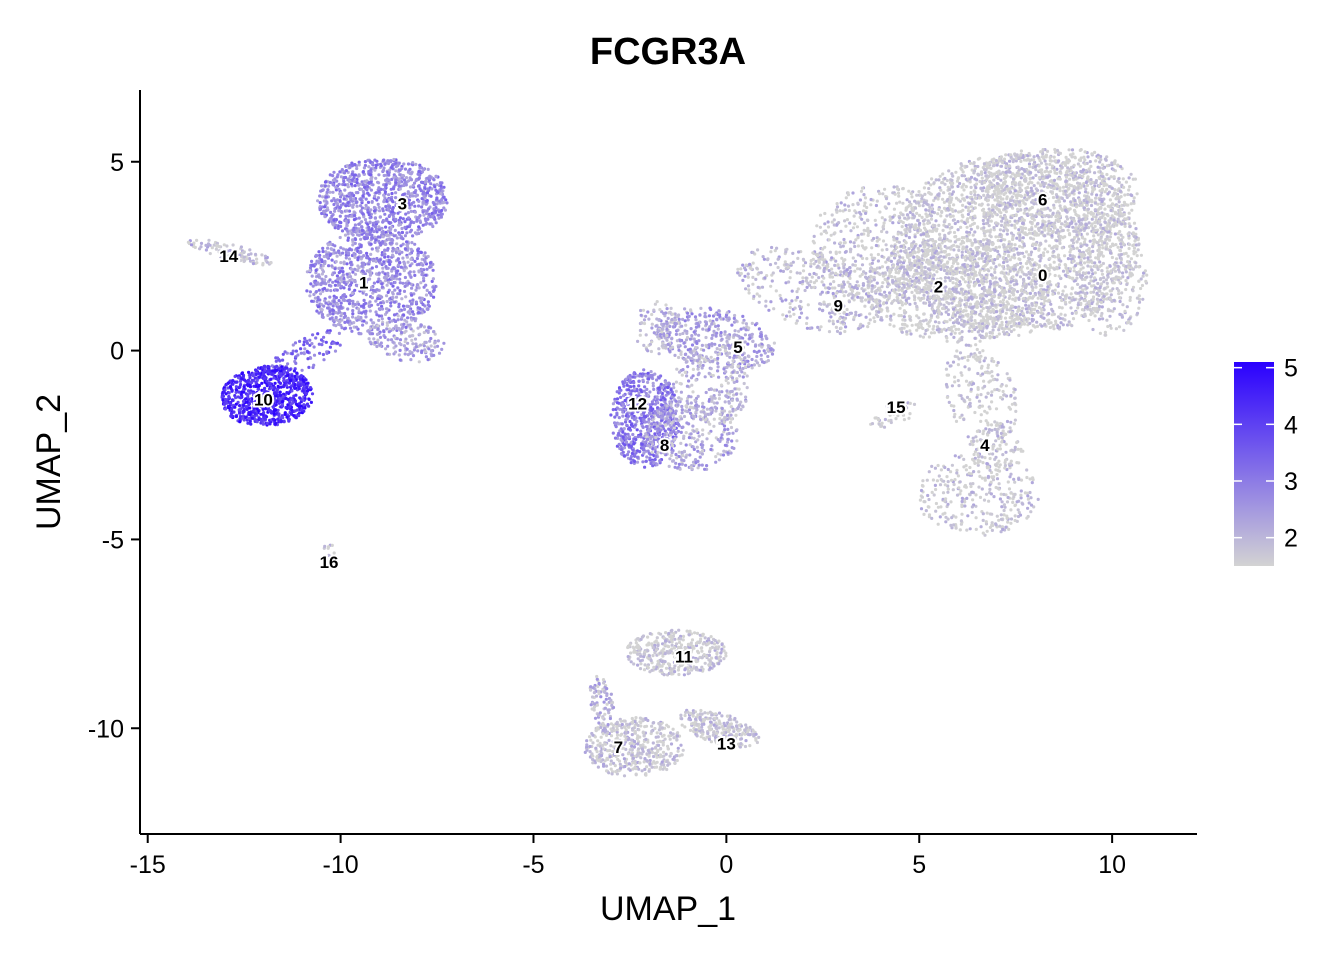  What do you see at coordinates (618, 747) in the screenshot?
I see `cluster-label: 7` at bounding box center [618, 747].